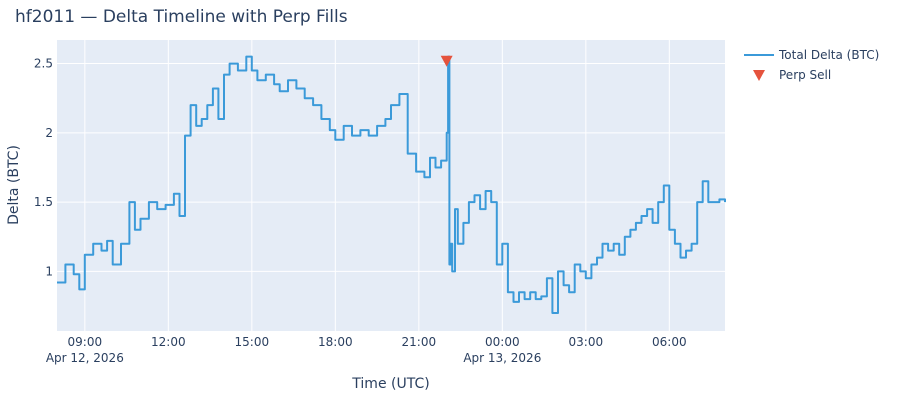 The height and width of the screenshot is (400, 900). I want to click on y-tick-label: 2, so click(49, 133).